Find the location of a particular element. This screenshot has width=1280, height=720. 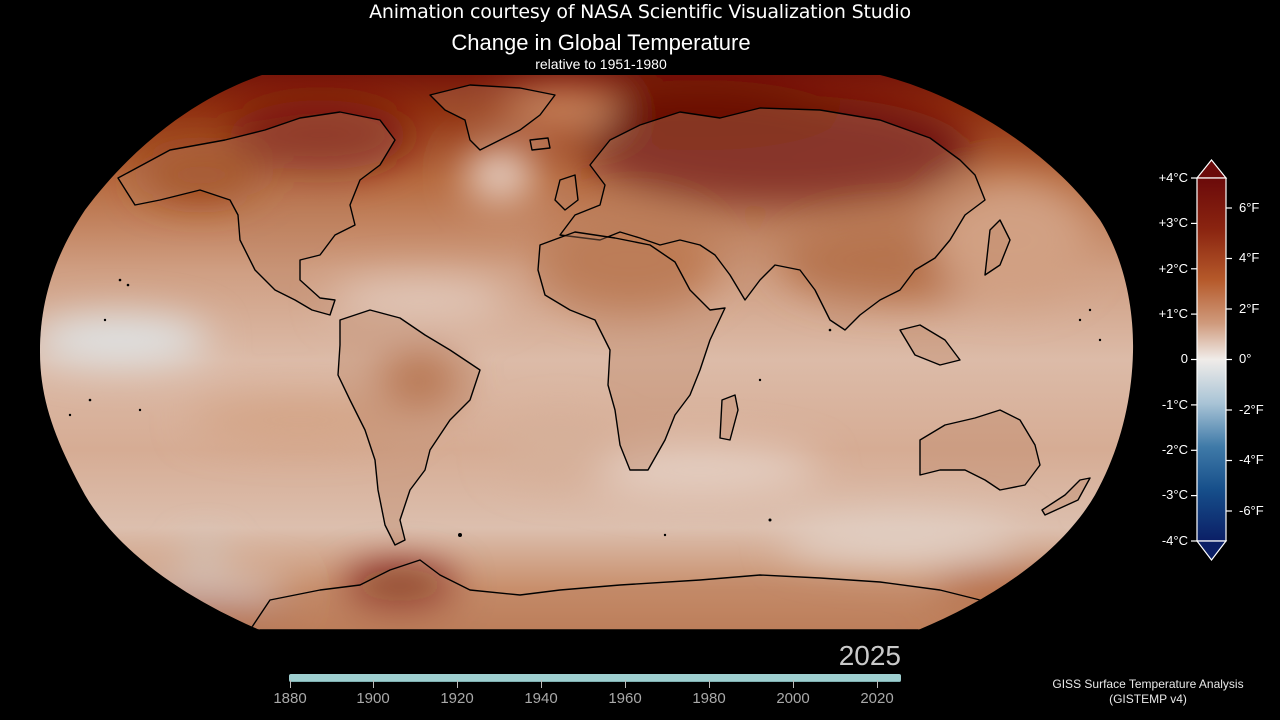

colorbar-label-celsius: 0 is located at coordinates (1184, 358).